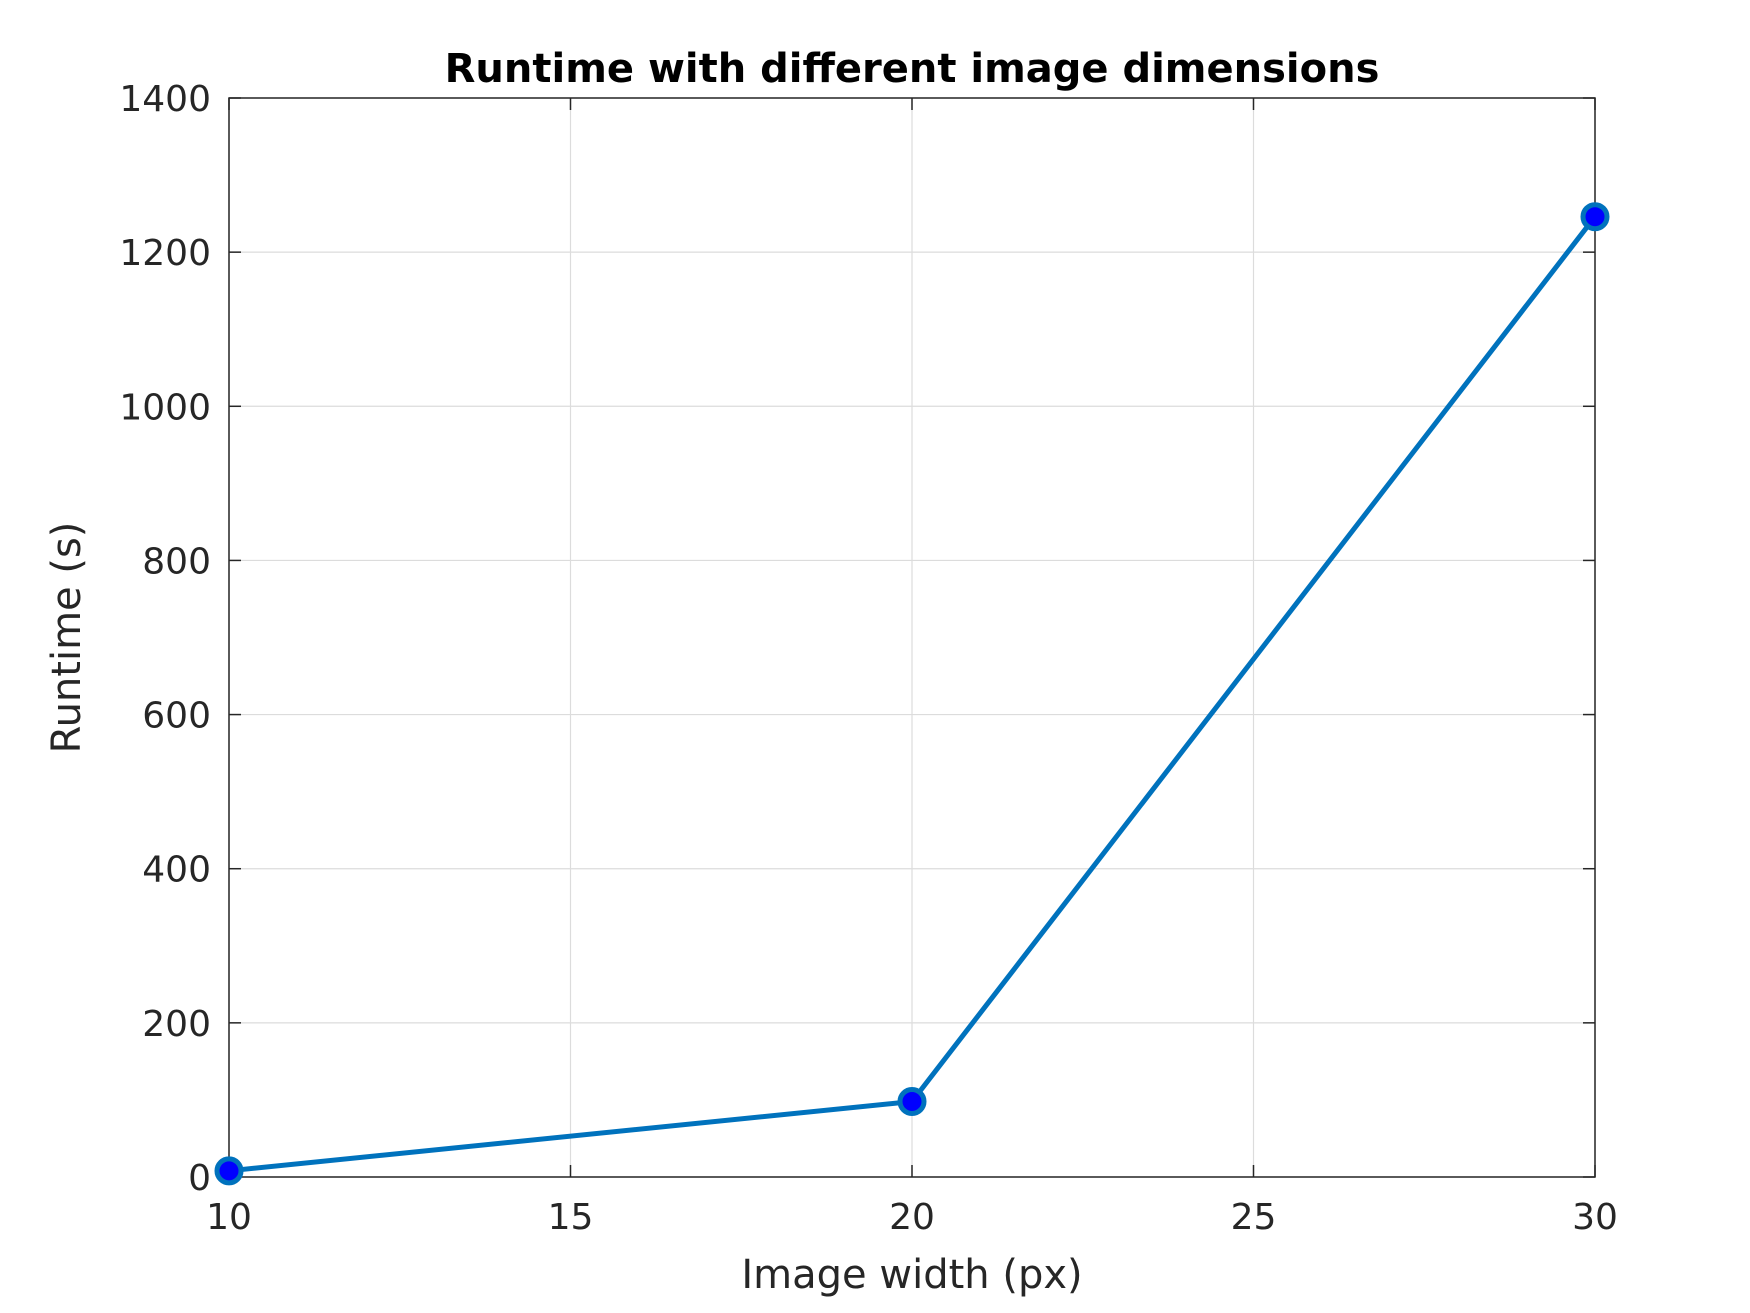 The image size is (1750, 1313). I want to click on y-tick-label: 200, so click(176, 1024).